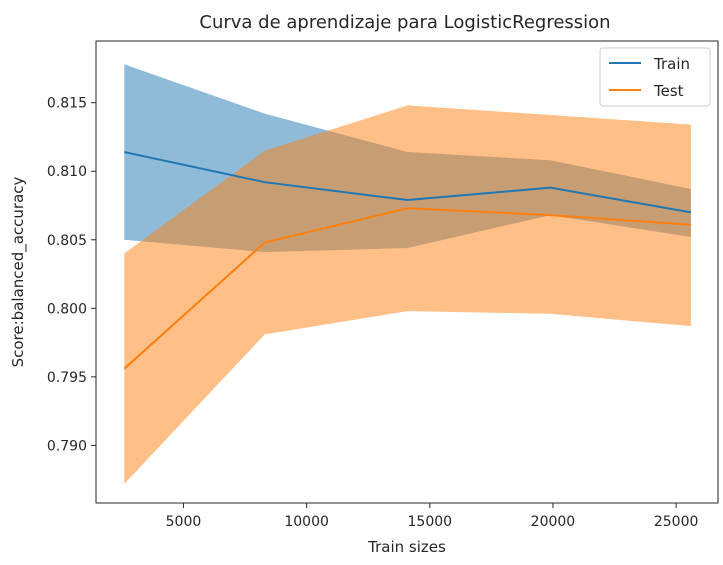 Image resolution: width=723 pixels, height=565 pixels. Describe the element at coordinates (71, 275) in the screenshot. I see `y-axis: 0.790 0.795 0.800 0.805 0.810 0.815` at that location.